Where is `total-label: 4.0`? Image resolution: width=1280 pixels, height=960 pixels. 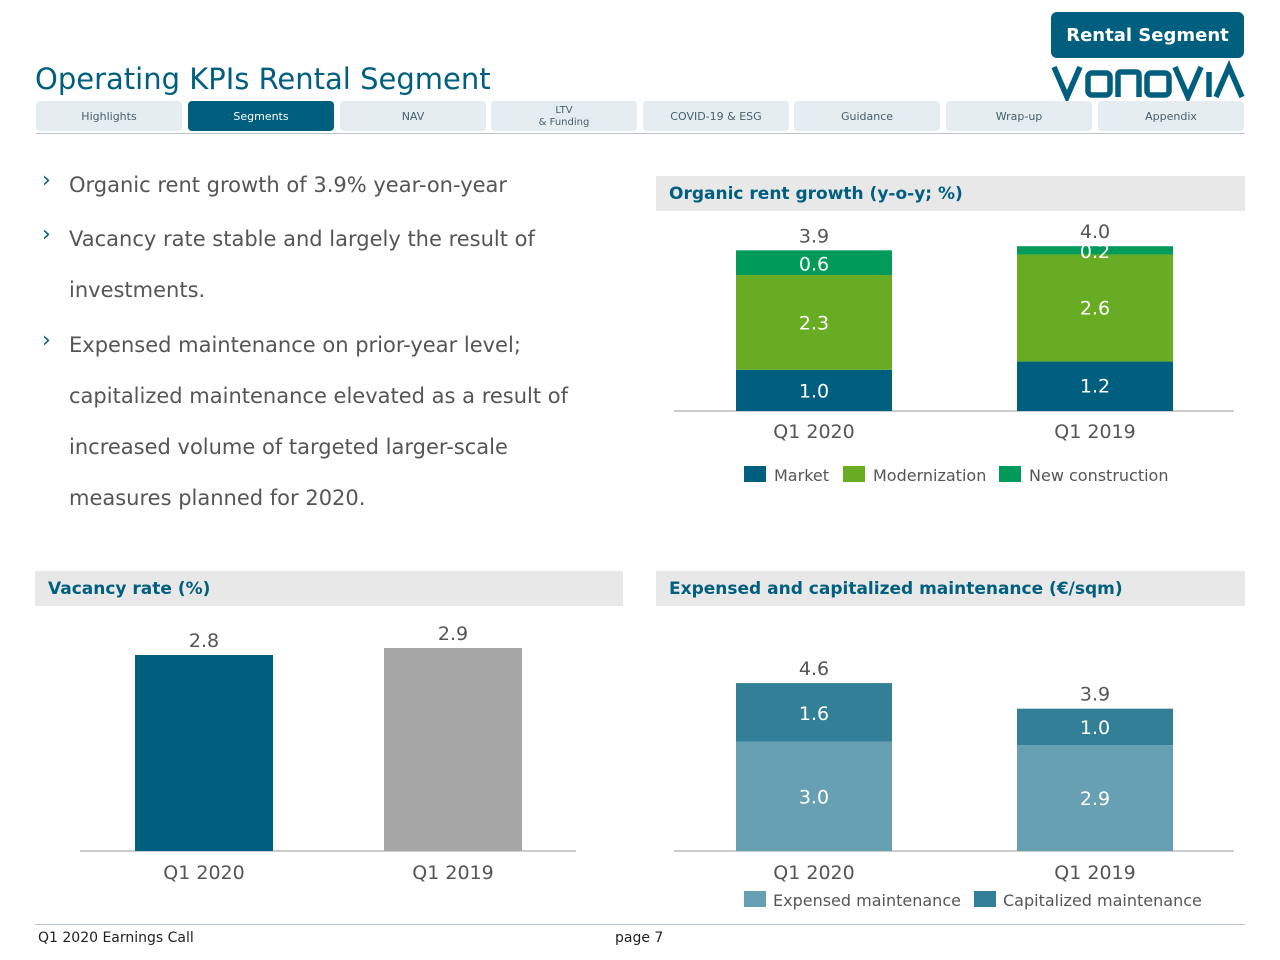 total-label: 4.0 is located at coordinates (1095, 232).